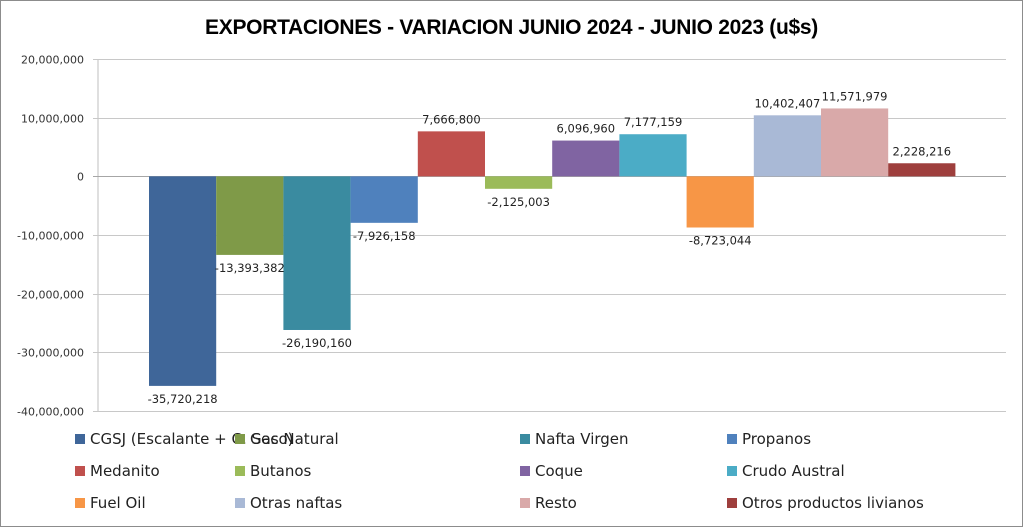  What do you see at coordinates (294, 439) in the screenshot?
I see `legend-label: Gas Natural` at bounding box center [294, 439].